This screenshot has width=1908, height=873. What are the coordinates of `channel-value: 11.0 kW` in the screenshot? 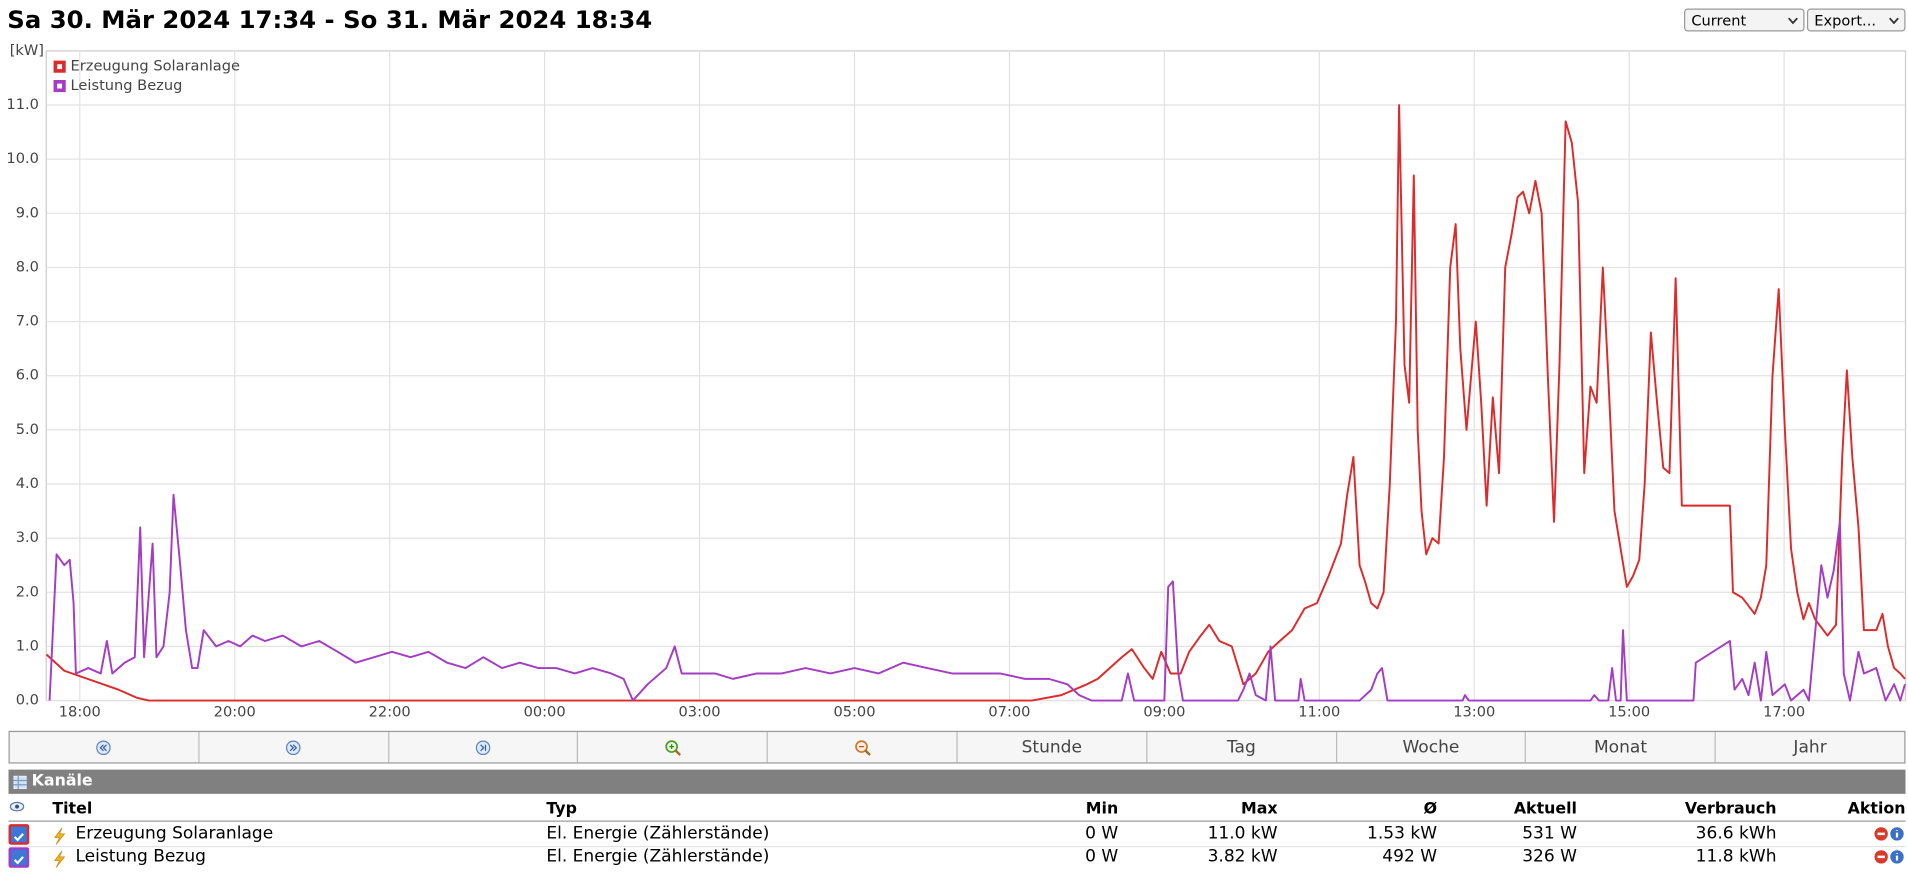 It's located at (1242, 834).